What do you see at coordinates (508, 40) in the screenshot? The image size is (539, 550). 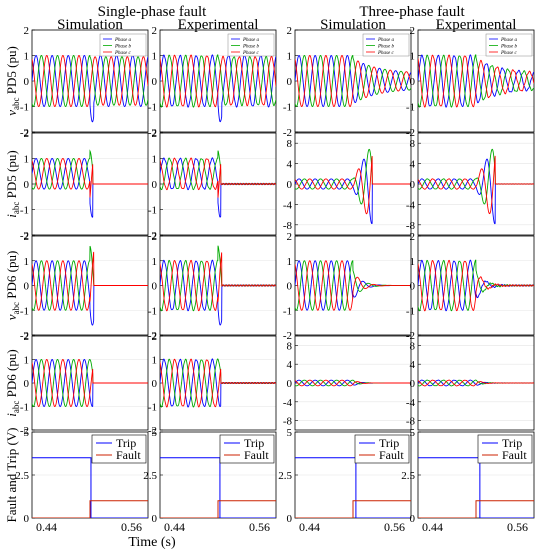 I see `legend-label: Phase a` at bounding box center [508, 40].